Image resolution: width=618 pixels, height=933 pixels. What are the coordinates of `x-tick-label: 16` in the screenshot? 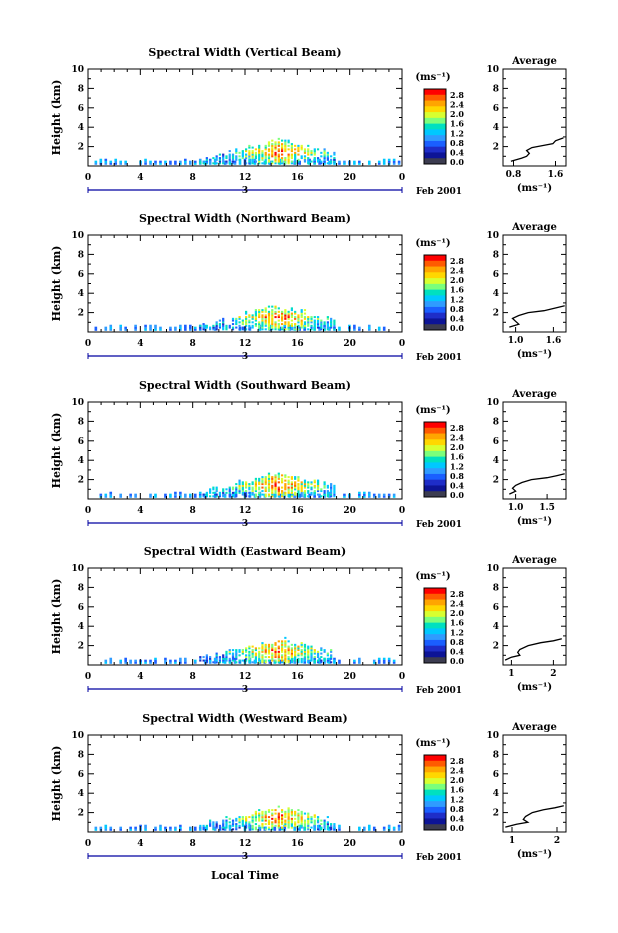 It's located at (297, 677).